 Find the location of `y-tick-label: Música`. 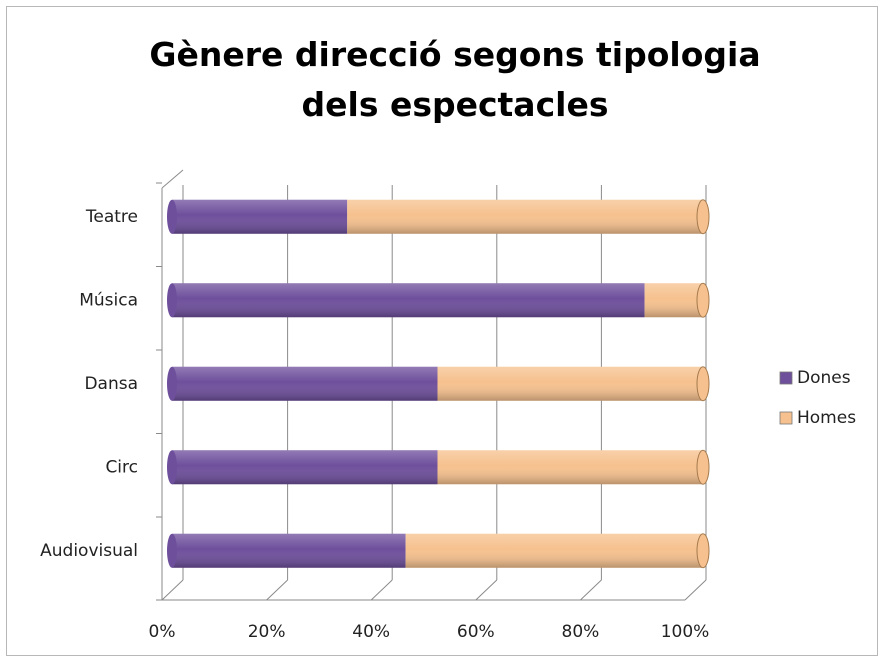

y-tick-label: Música is located at coordinates (108, 300).